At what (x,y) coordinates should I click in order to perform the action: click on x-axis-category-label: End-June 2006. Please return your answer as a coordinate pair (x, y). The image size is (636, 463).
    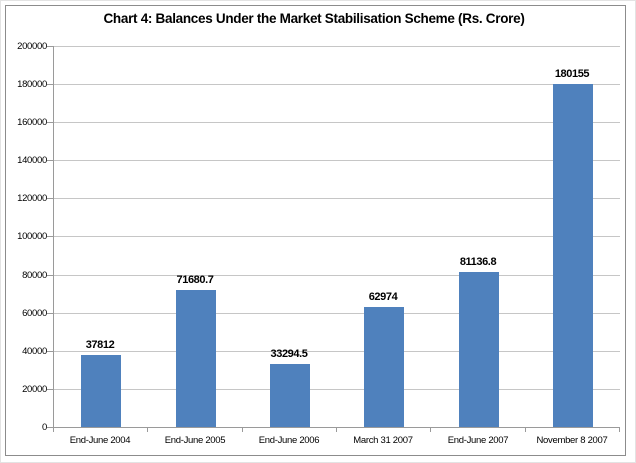
    Looking at the image, I should click on (289, 440).